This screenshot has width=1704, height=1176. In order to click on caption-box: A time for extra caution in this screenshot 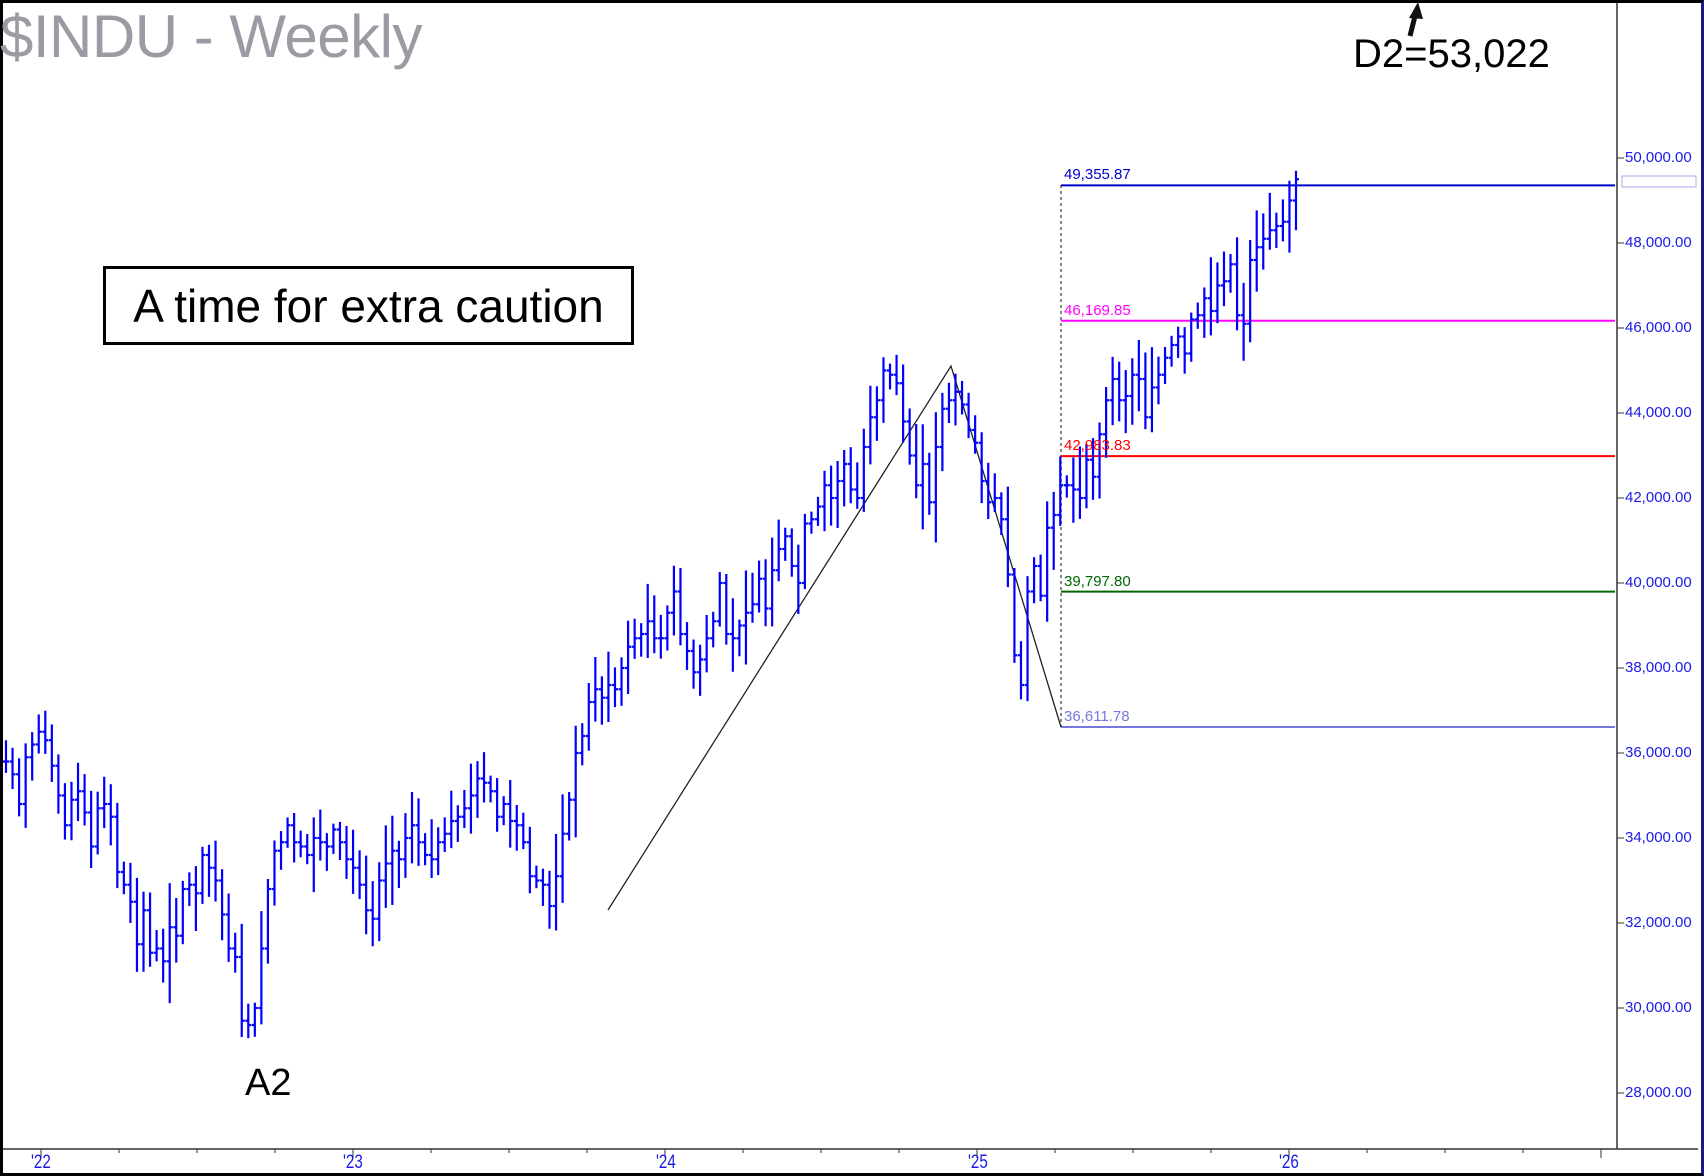, I will do `click(368, 305)`.